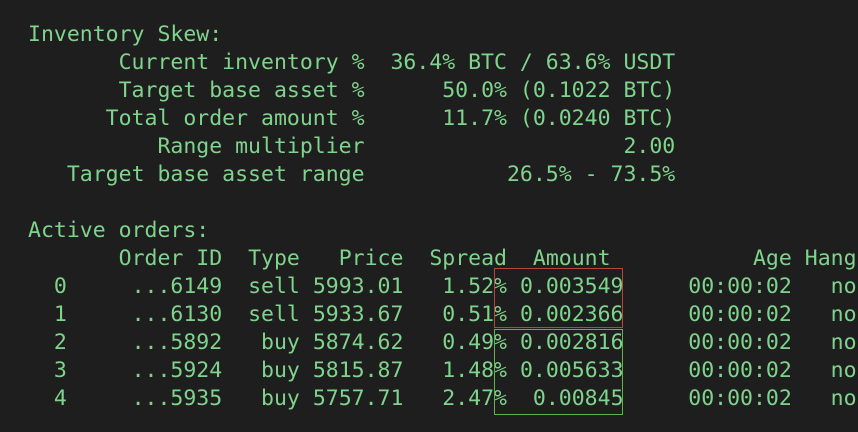 The width and height of the screenshot is (858, 432). What do you see at coordinates (177, 314) in the screenshot?
I see `order-id: ...6130` at bounding box center [177, 314].